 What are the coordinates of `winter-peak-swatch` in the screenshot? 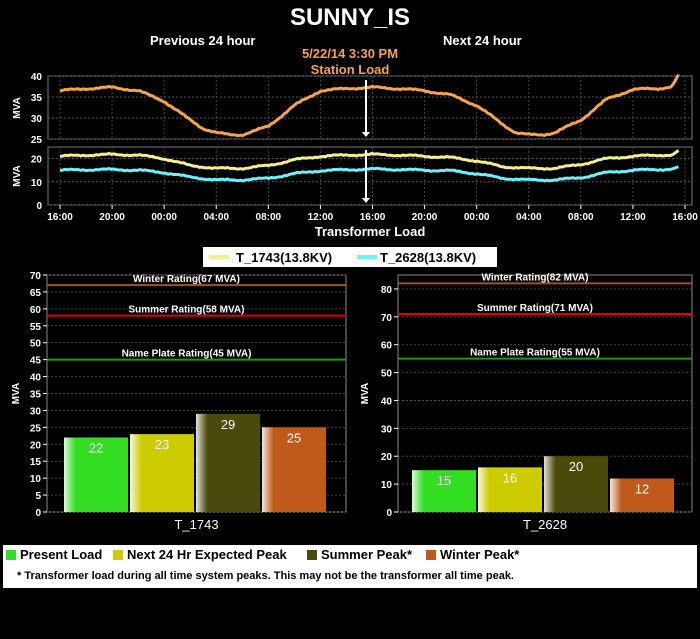 It's located at (431, 555).